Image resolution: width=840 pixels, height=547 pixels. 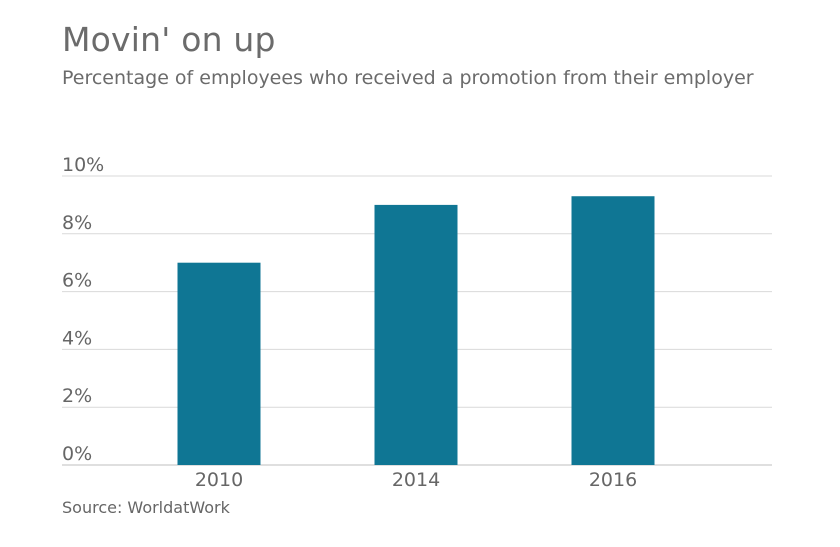 I want to click on x-tick-label: 2014, so click(x=416, y=480).